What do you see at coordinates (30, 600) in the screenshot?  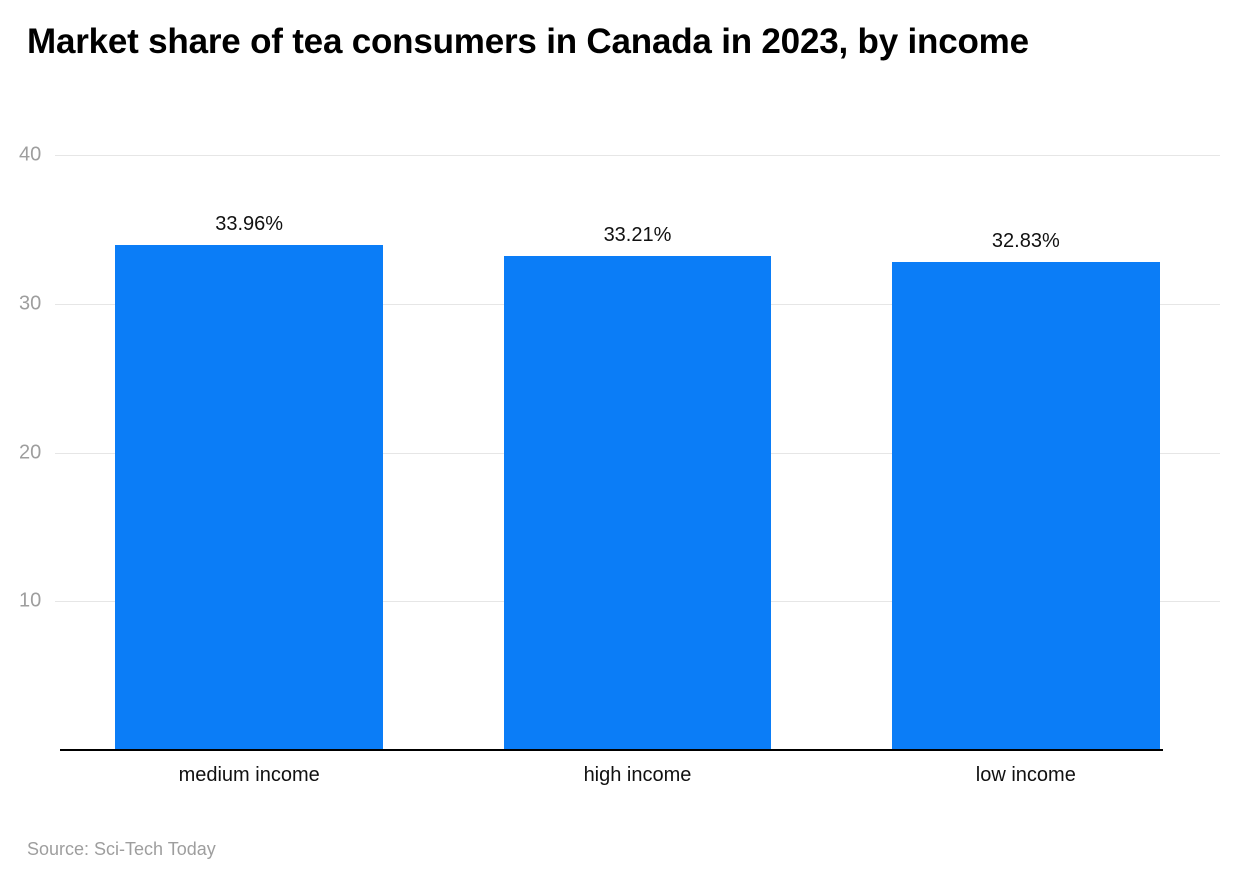 I see `y-axis-tick-label: 10` at bounding box center [30, 600].